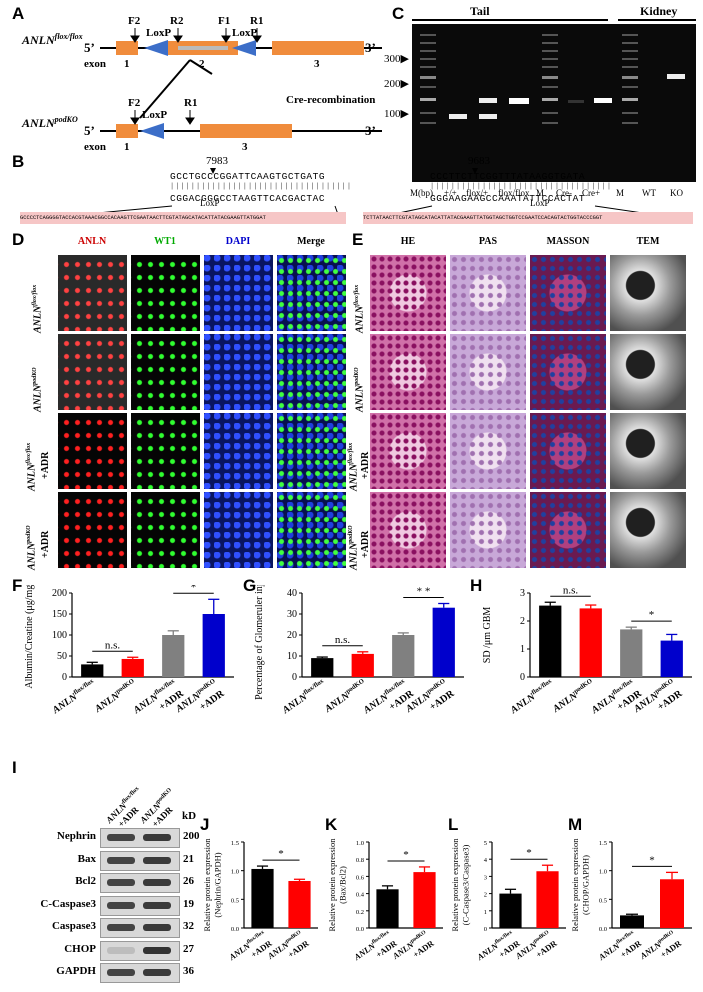  Describe the element at coordinates (95, 147) in the screenshot. I see `allele2-exon-label: exon` at that location.